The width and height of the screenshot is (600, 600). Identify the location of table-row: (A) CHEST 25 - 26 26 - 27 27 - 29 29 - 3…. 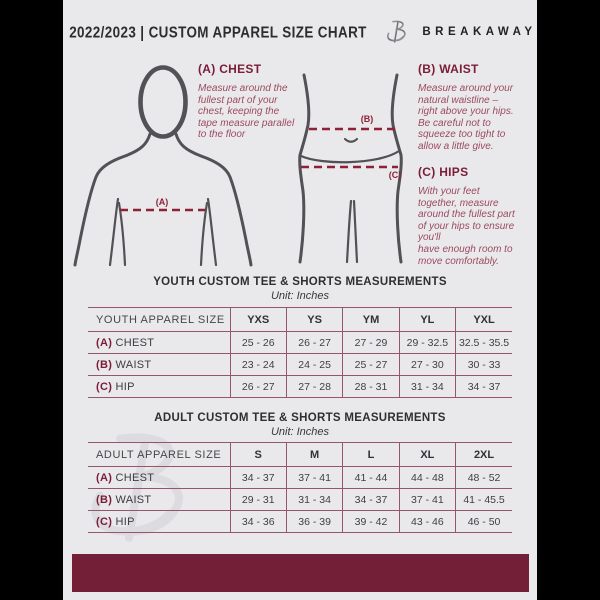
(300, 342).